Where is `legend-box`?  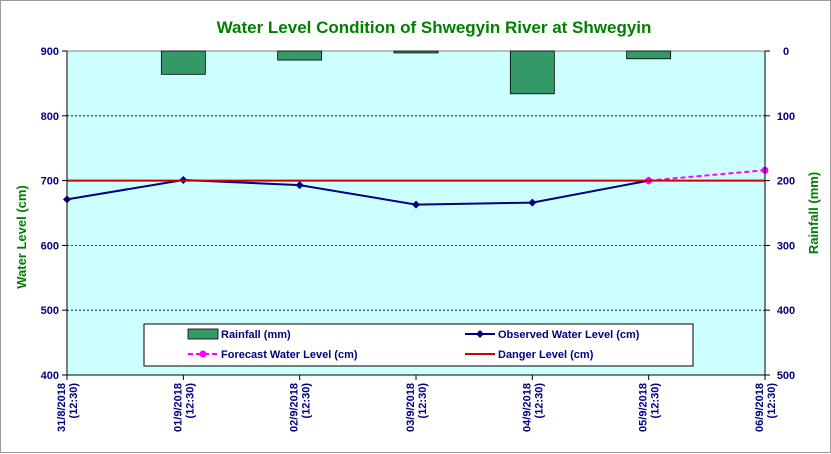
legend-box is located at coordinates (418, 345).